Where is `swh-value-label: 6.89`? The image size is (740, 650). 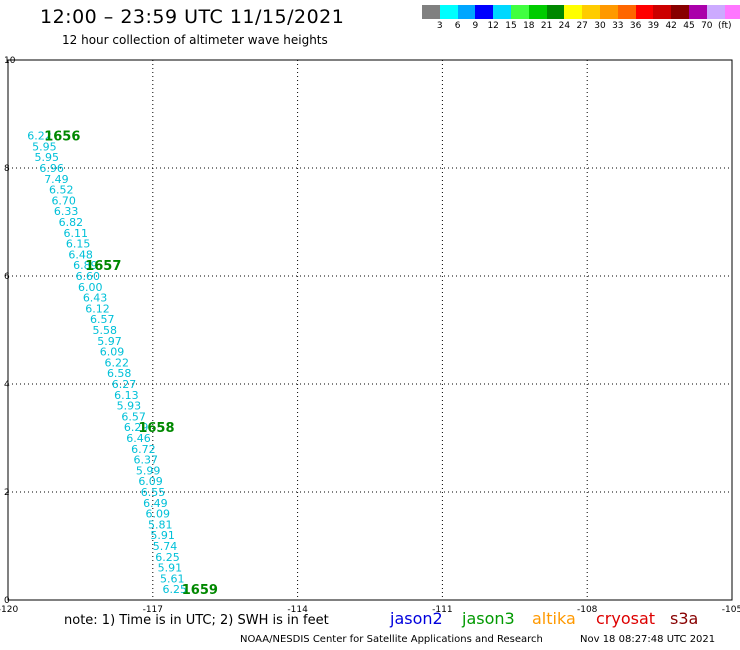
swh-value-label: 6.89 is located at coordinates (85, 265).